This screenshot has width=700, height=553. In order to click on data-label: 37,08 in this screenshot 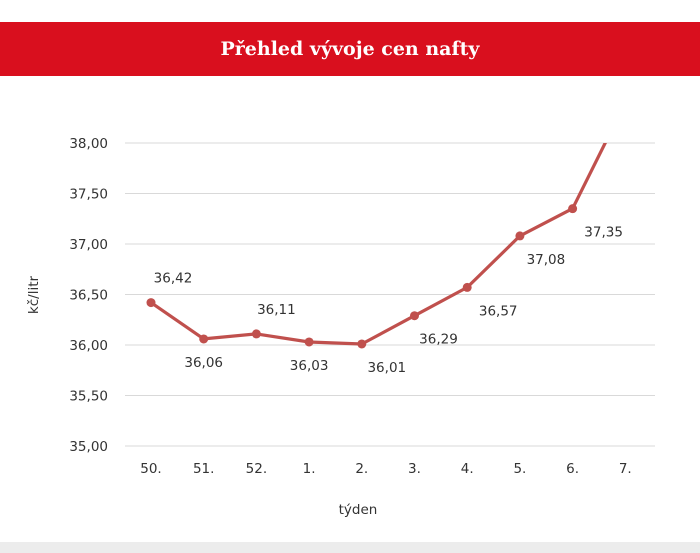, I will do `click(546, 260)`.